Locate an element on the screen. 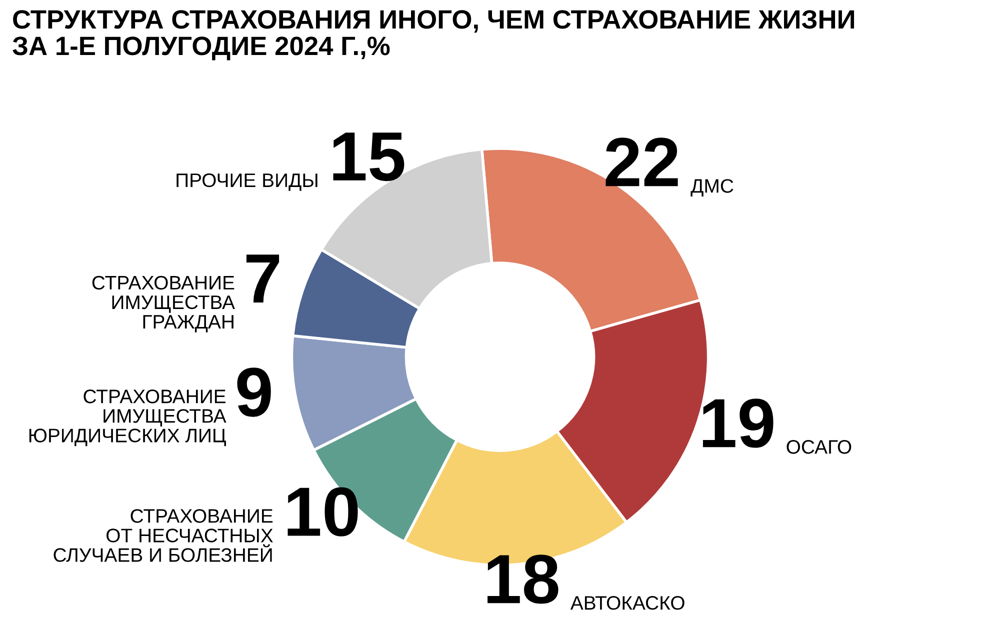 The image size is (1000, 626). slice-label: СТРАХОВАНИЕ ИМУЩЕСТВА ГРАЖДАН is located at coordinates (163, 304).